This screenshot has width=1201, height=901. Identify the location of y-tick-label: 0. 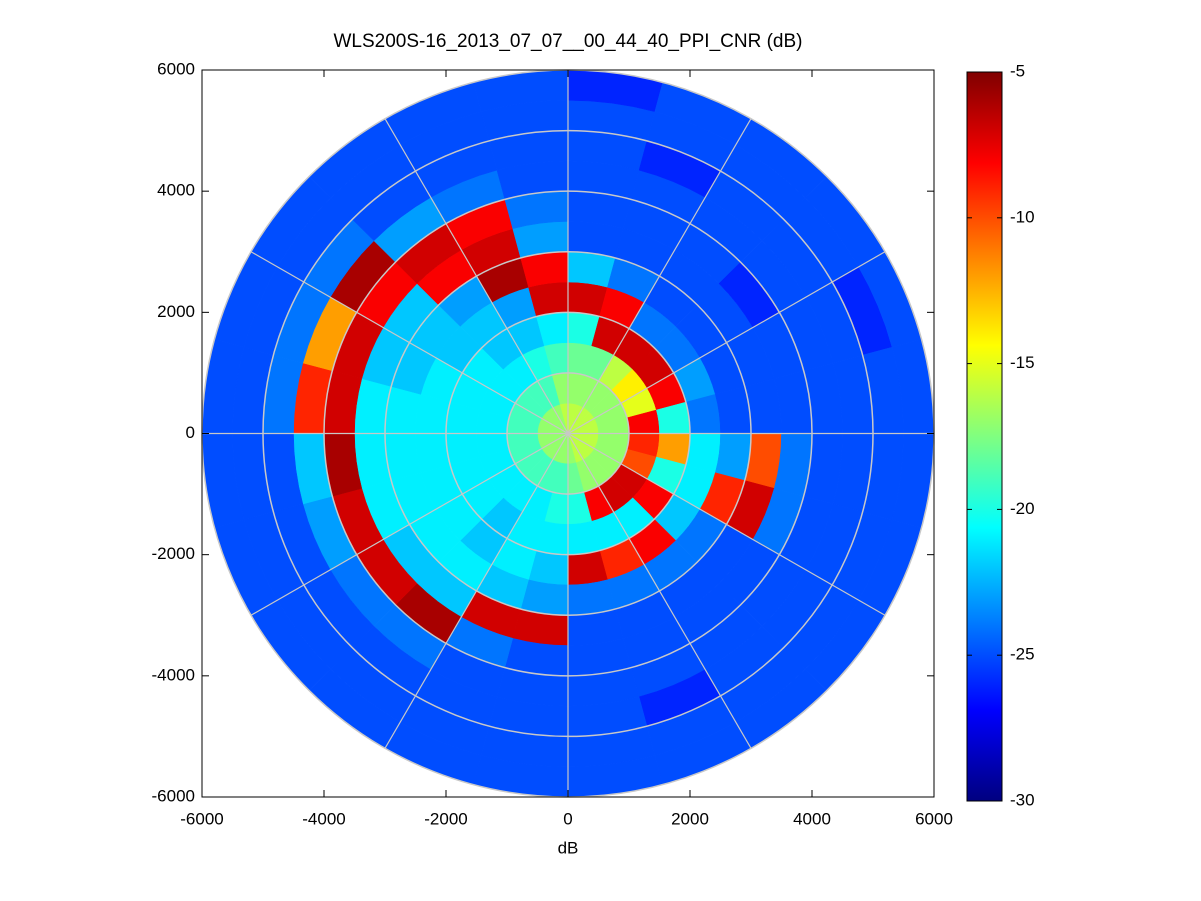
(190, 432).